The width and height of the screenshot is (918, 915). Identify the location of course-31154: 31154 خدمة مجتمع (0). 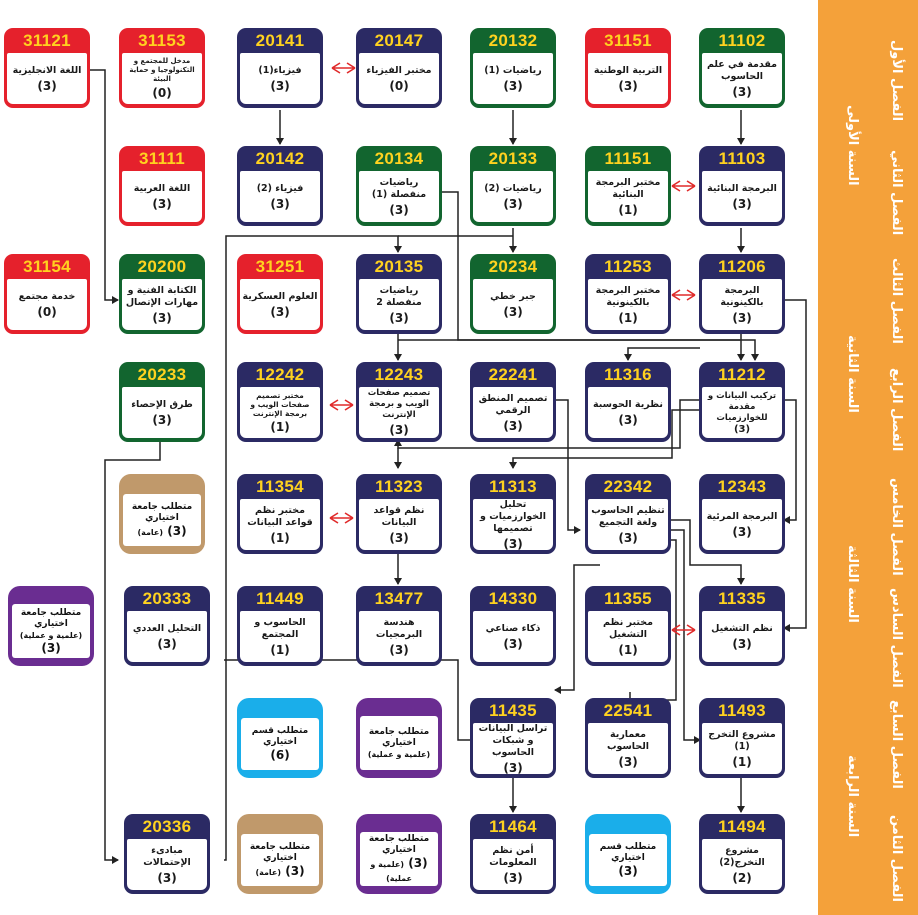
(47, 294).